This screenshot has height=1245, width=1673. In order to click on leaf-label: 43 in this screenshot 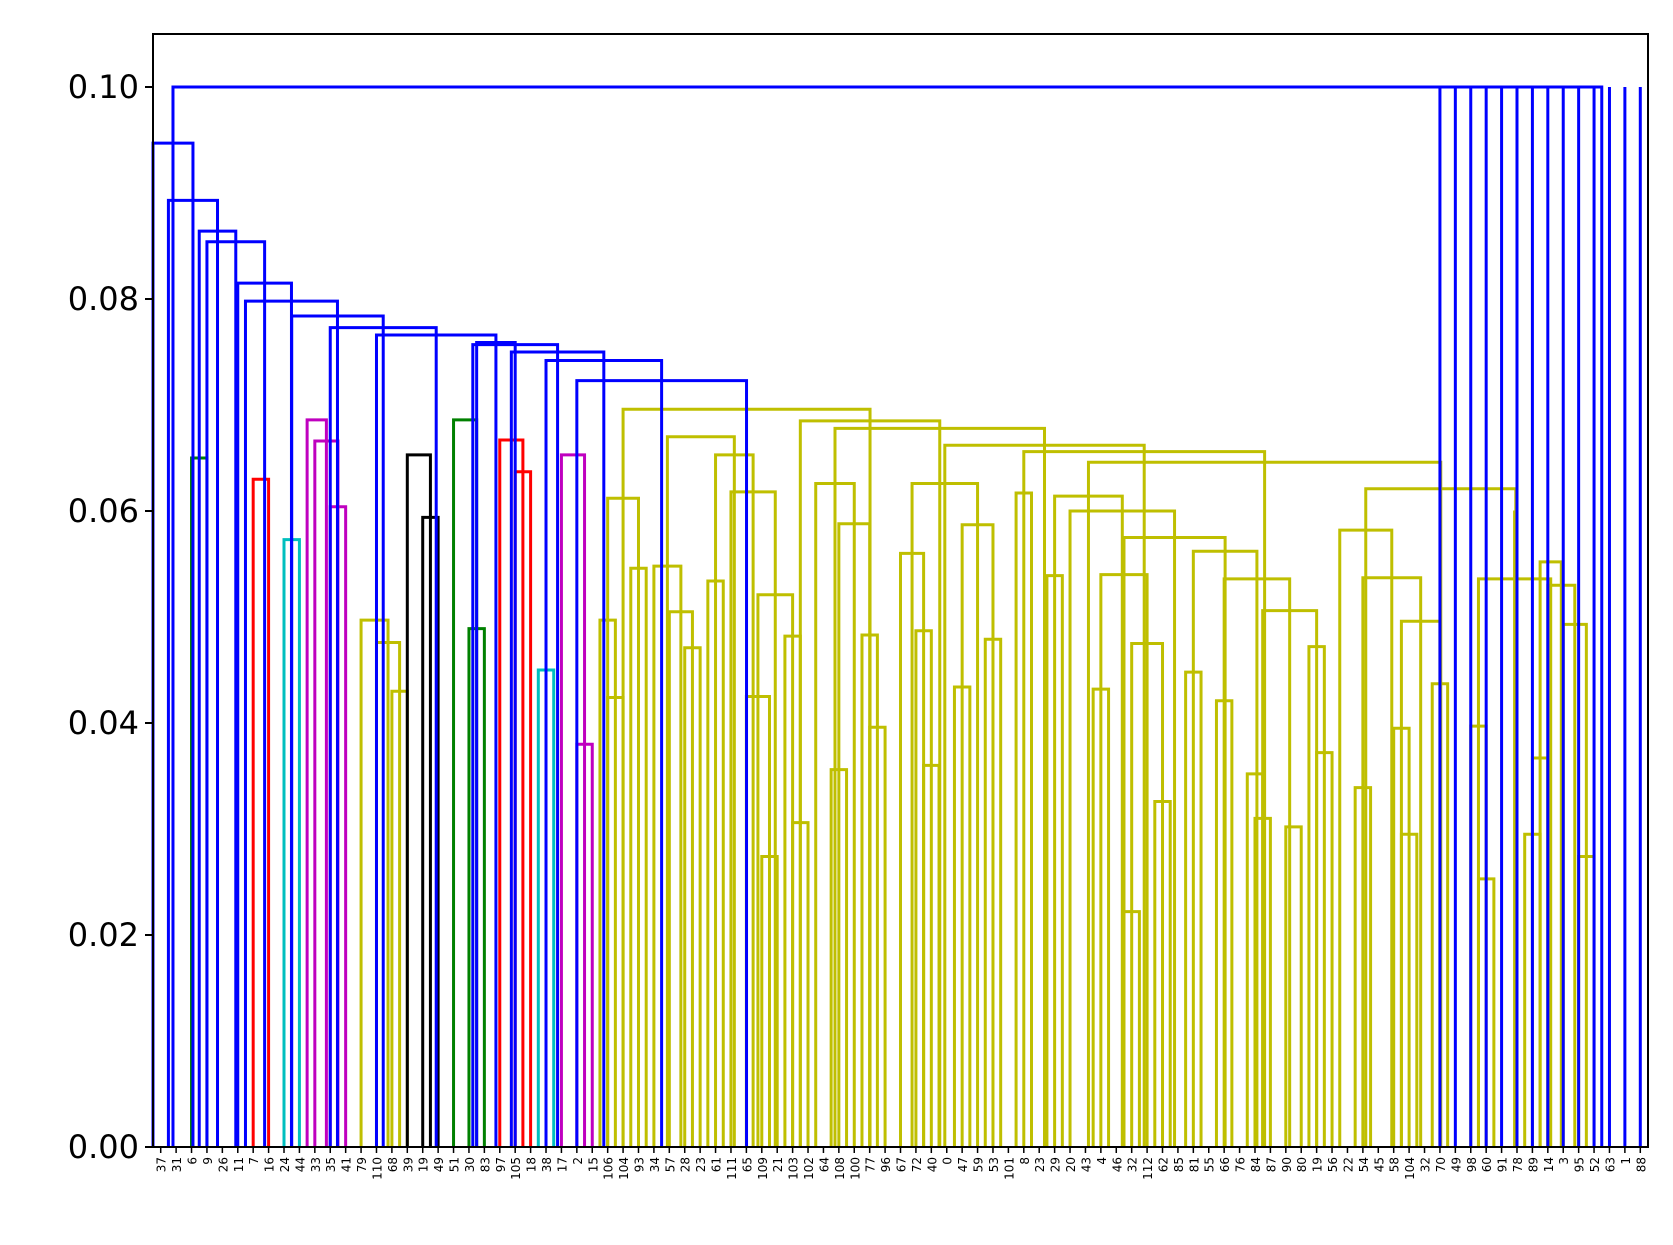, I will do `click(1086, 1164)`.